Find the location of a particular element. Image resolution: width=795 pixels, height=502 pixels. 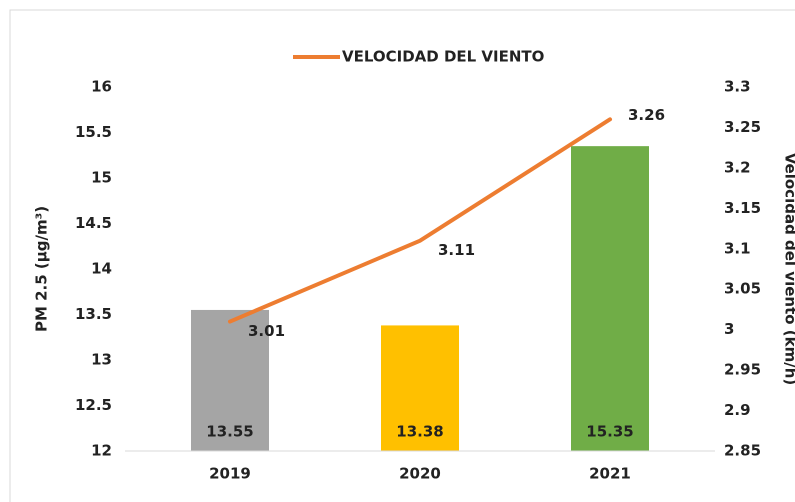

y-tick-label: 14 is located at coordinates (101, 269).